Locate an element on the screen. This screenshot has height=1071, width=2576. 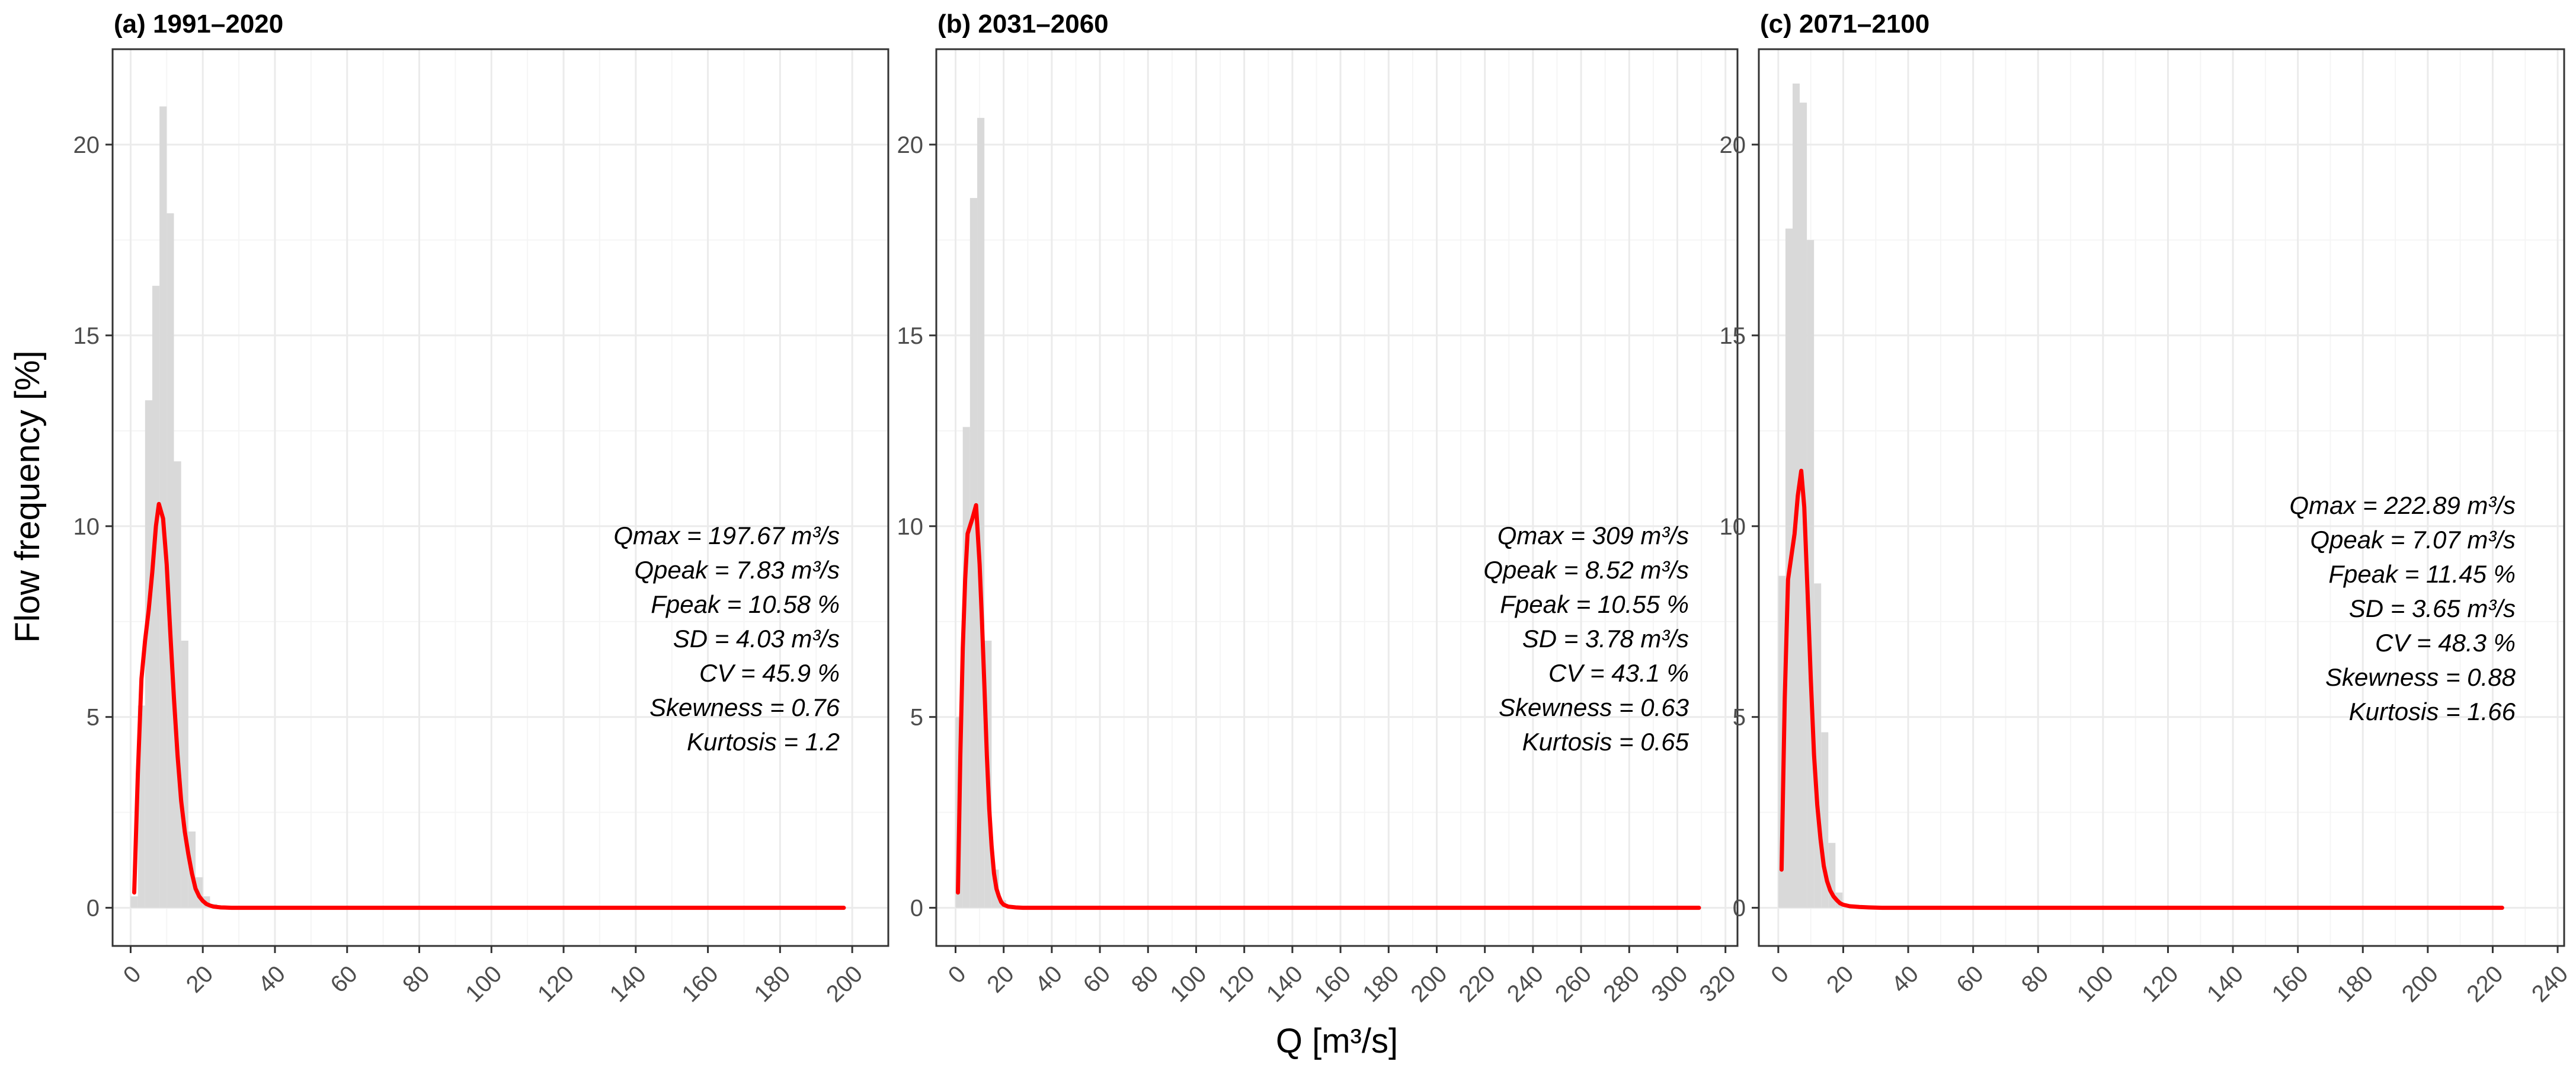
stat-annotation: Qpeak = 7.83 m³/s is located at coordinates (737, 570).